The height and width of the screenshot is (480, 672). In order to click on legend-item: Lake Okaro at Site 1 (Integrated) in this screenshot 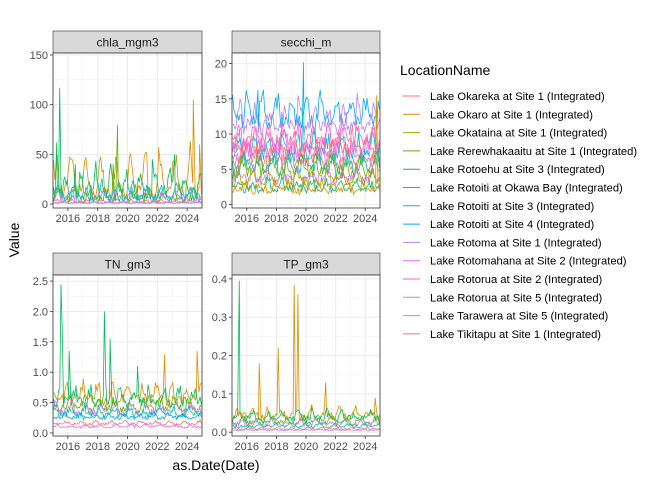, I will do `click(498, 115)`.